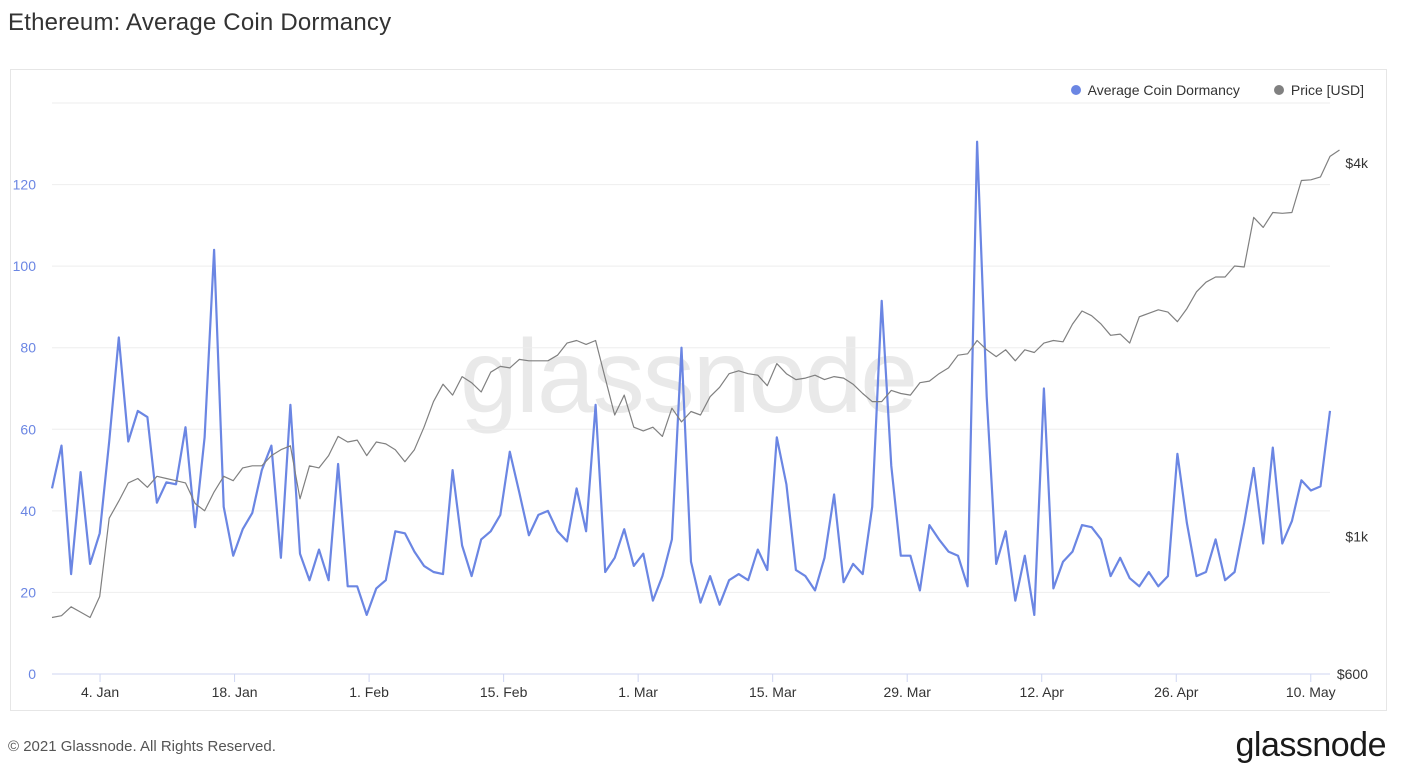 The width and height of the screenshot is (1422, 778). I want to click on y-left-tick-label: 0, so click(32, 674).